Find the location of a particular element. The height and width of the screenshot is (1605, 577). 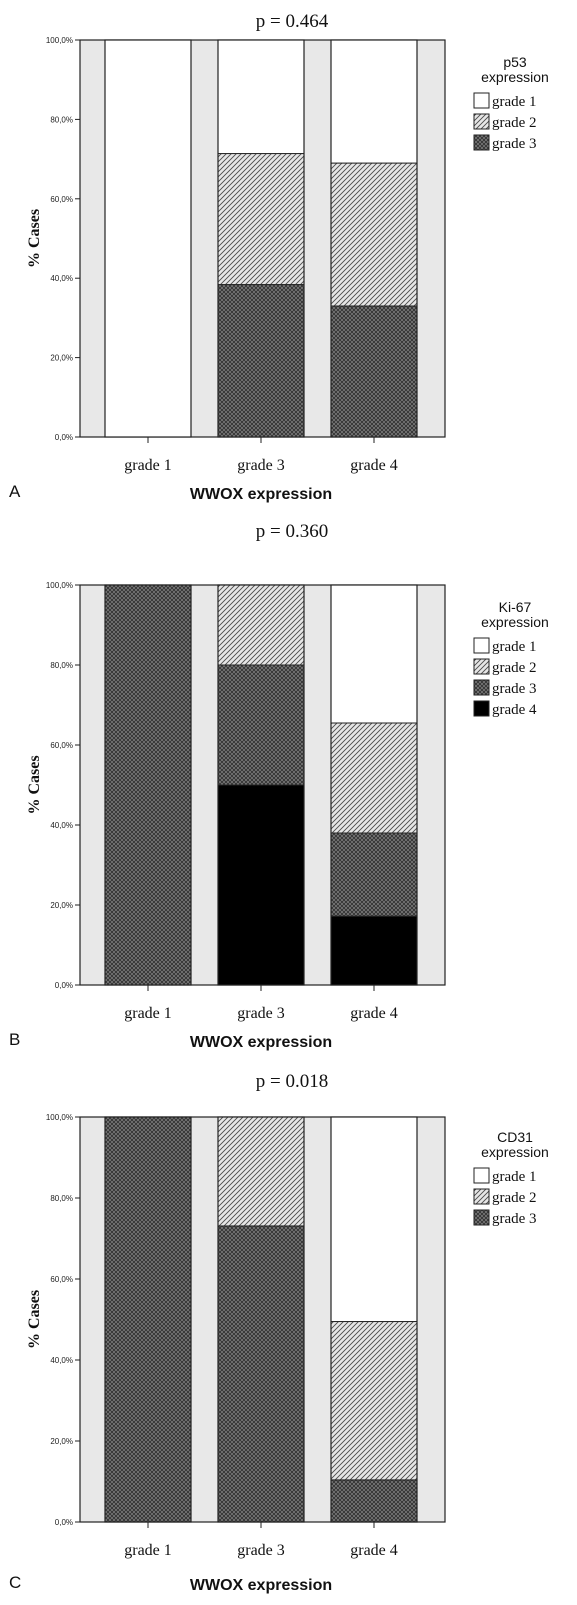

legend-entry: grade 4 is located at coordinates (514, 710).